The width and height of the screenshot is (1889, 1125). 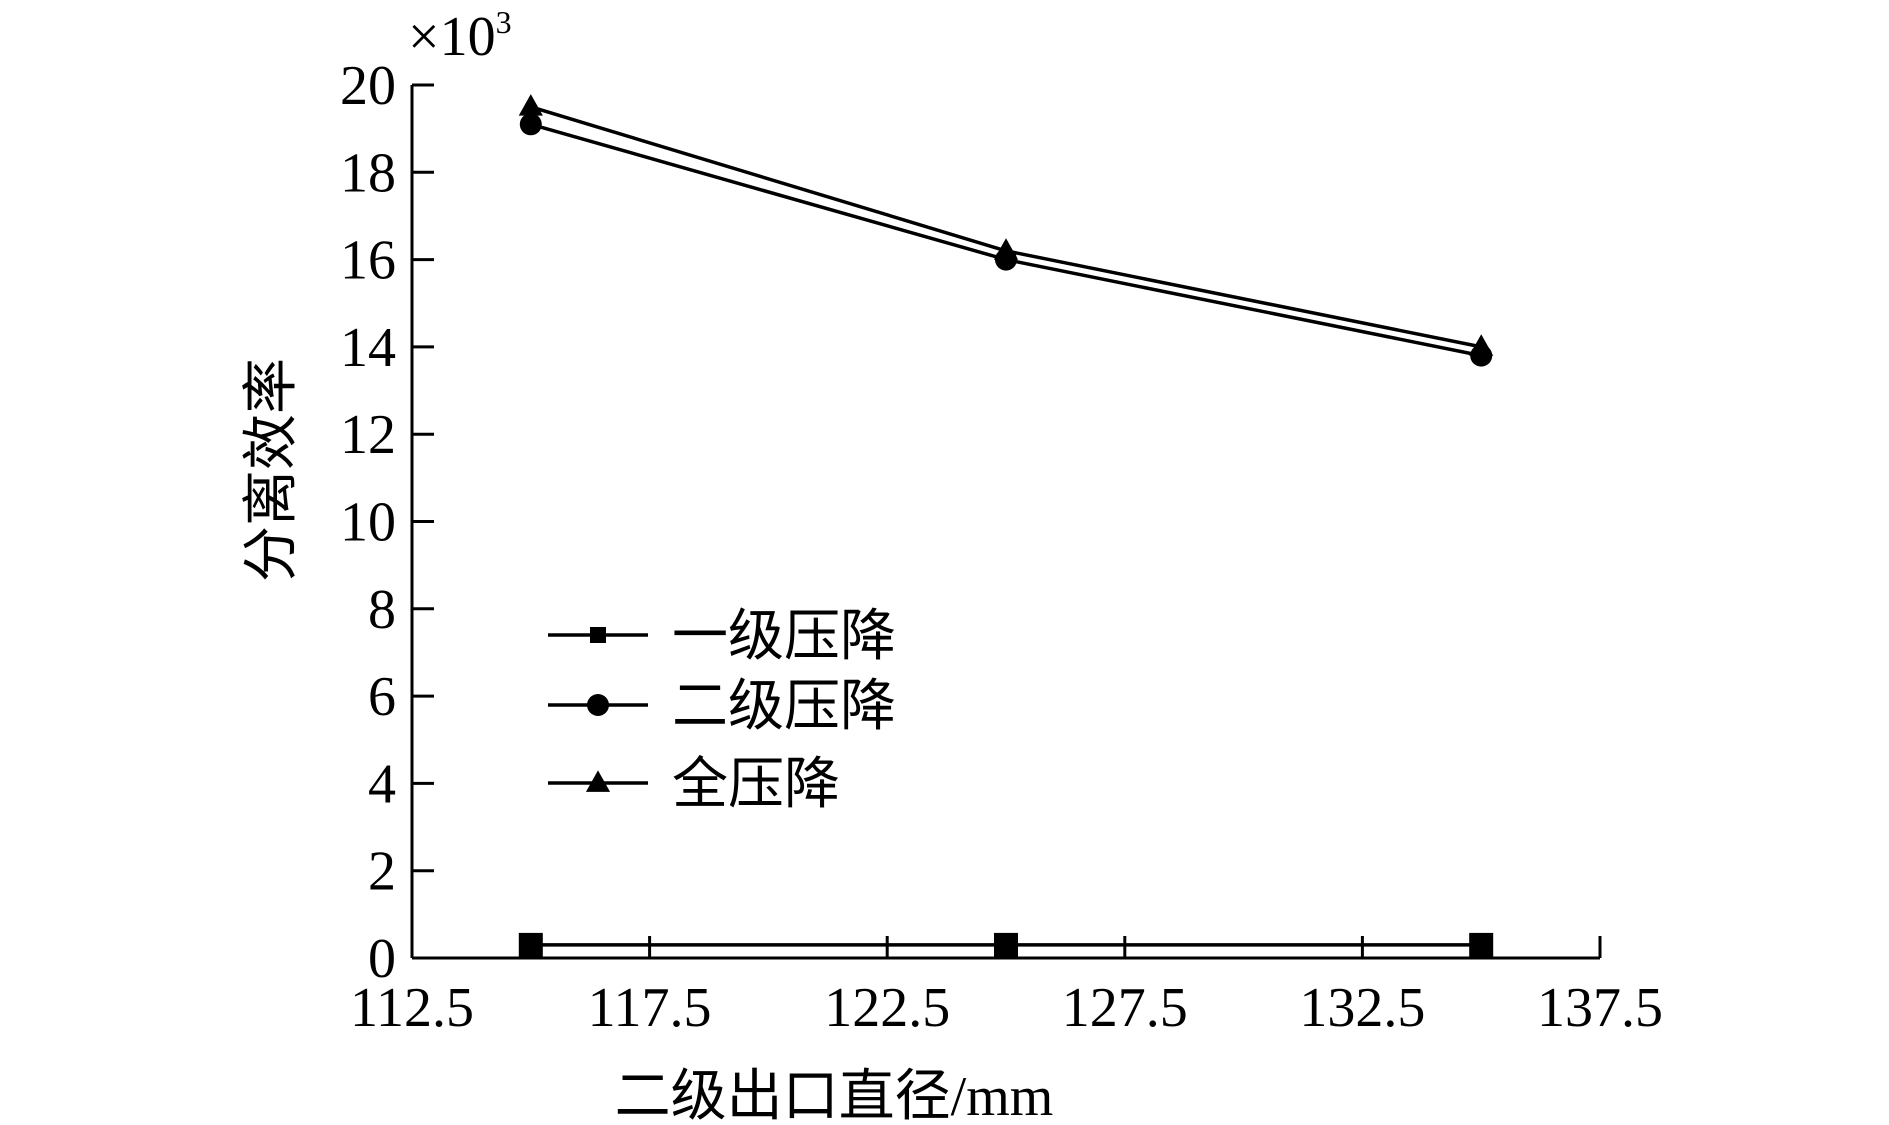 I want to click on y-axis-ticks: 0 2 4 6 8 10 12 14 16 18 20, so click(x=387, y=522).